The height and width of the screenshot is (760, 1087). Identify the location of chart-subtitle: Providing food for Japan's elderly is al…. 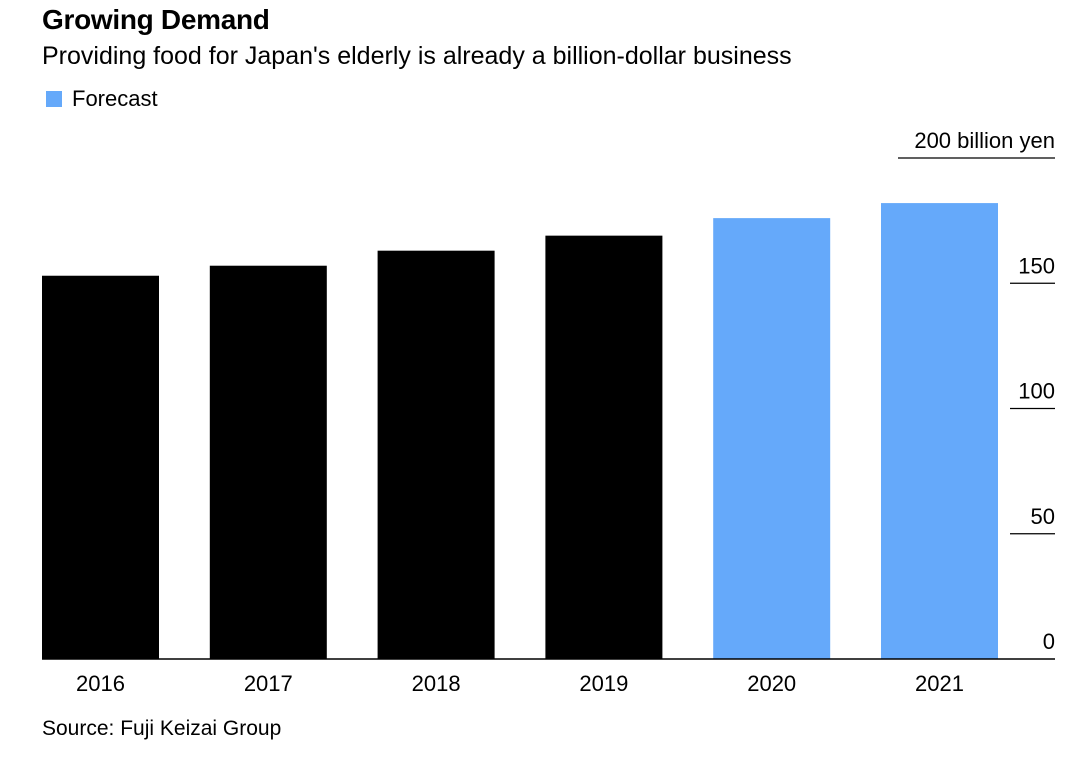
(417, 56).